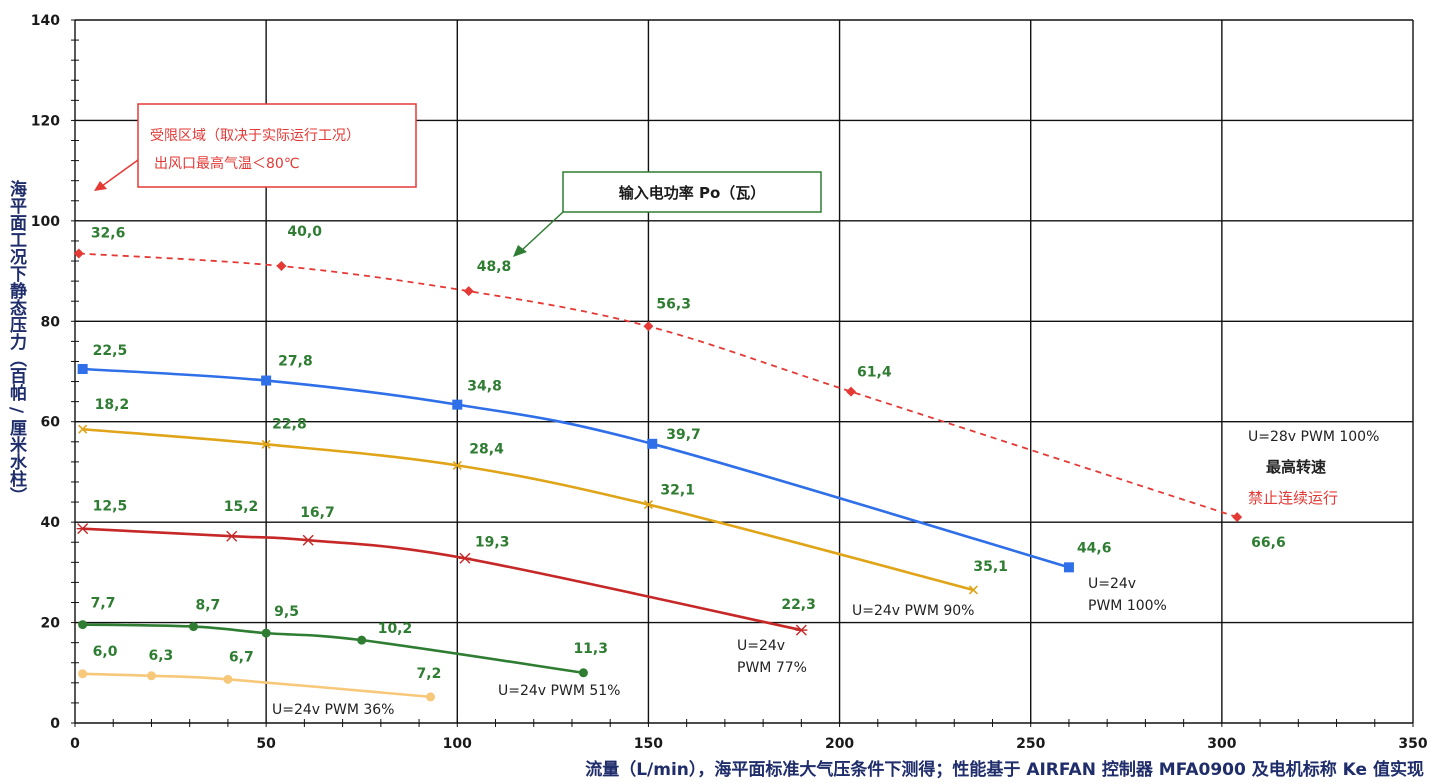 The width and height of the screenshot is (1430, 783). What do you see at coordinates (317, 513) in the screenshot?
I see `data-label: 16,7` at bounding box center [317, 513].